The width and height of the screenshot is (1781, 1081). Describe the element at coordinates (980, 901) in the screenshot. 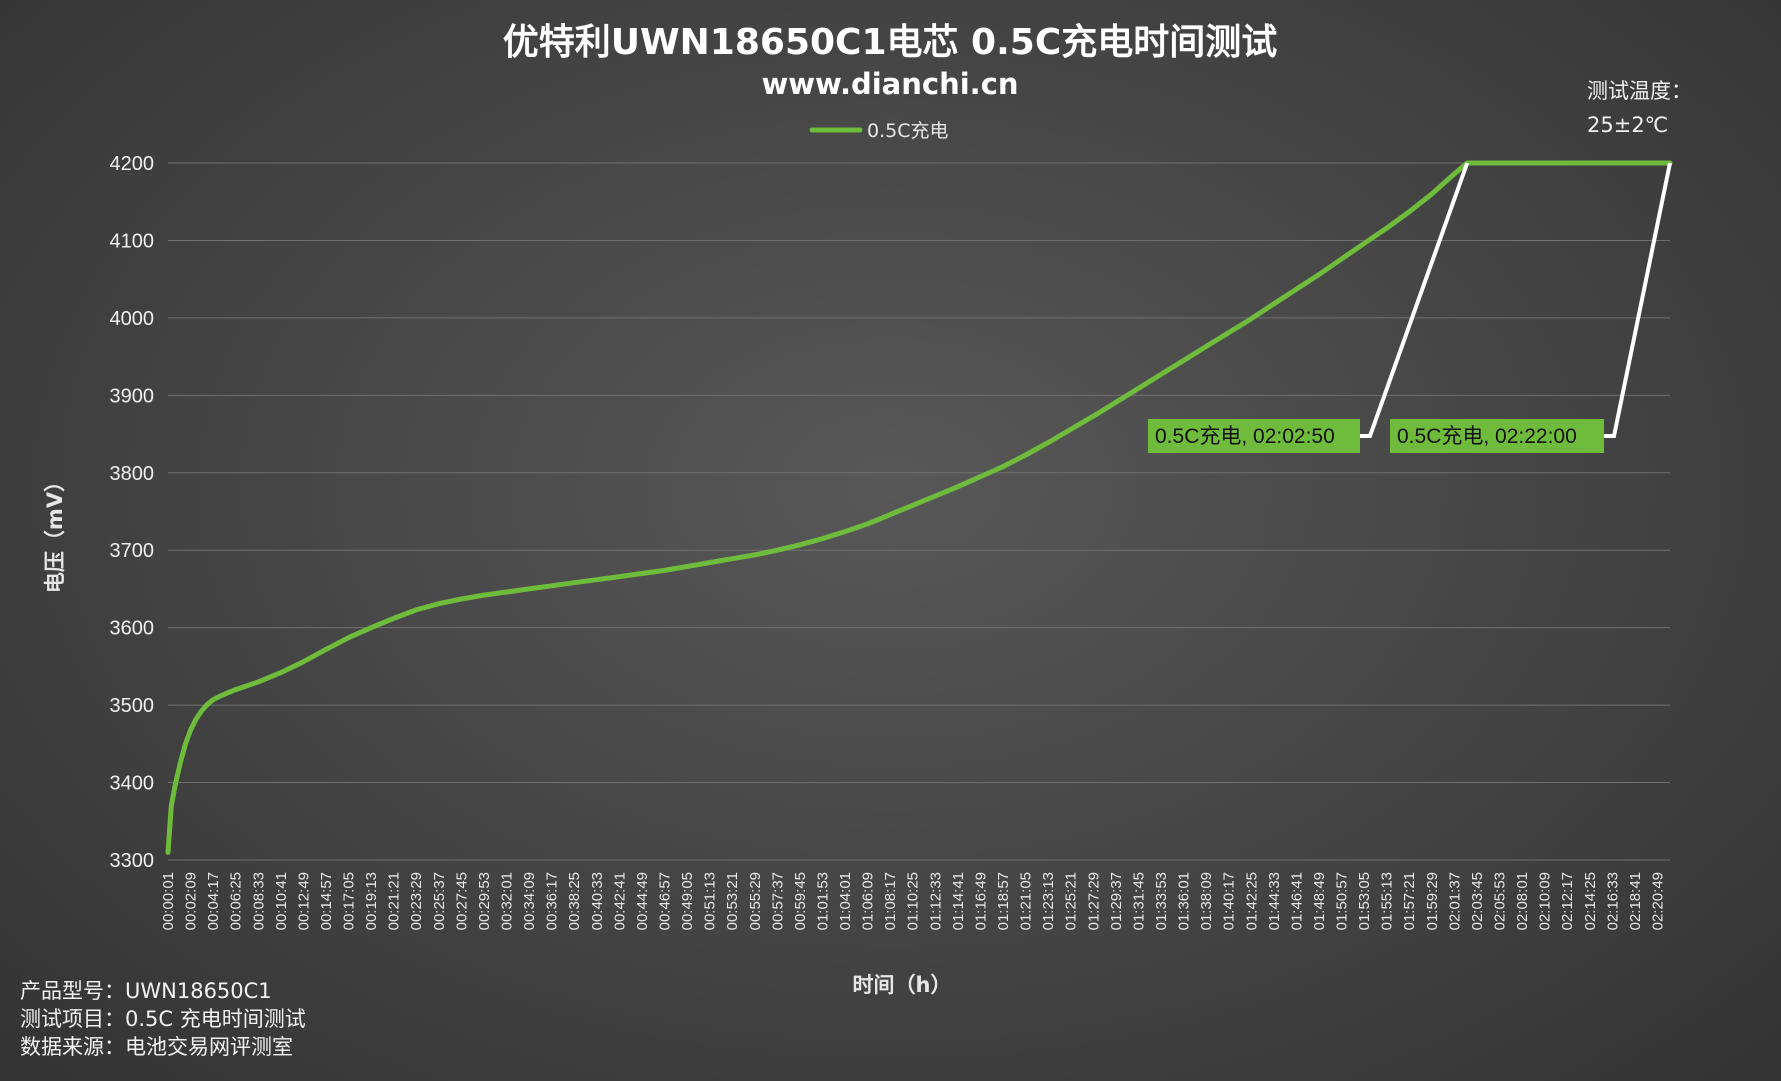

I see `x-tick-label: 01:16:49` at that location.